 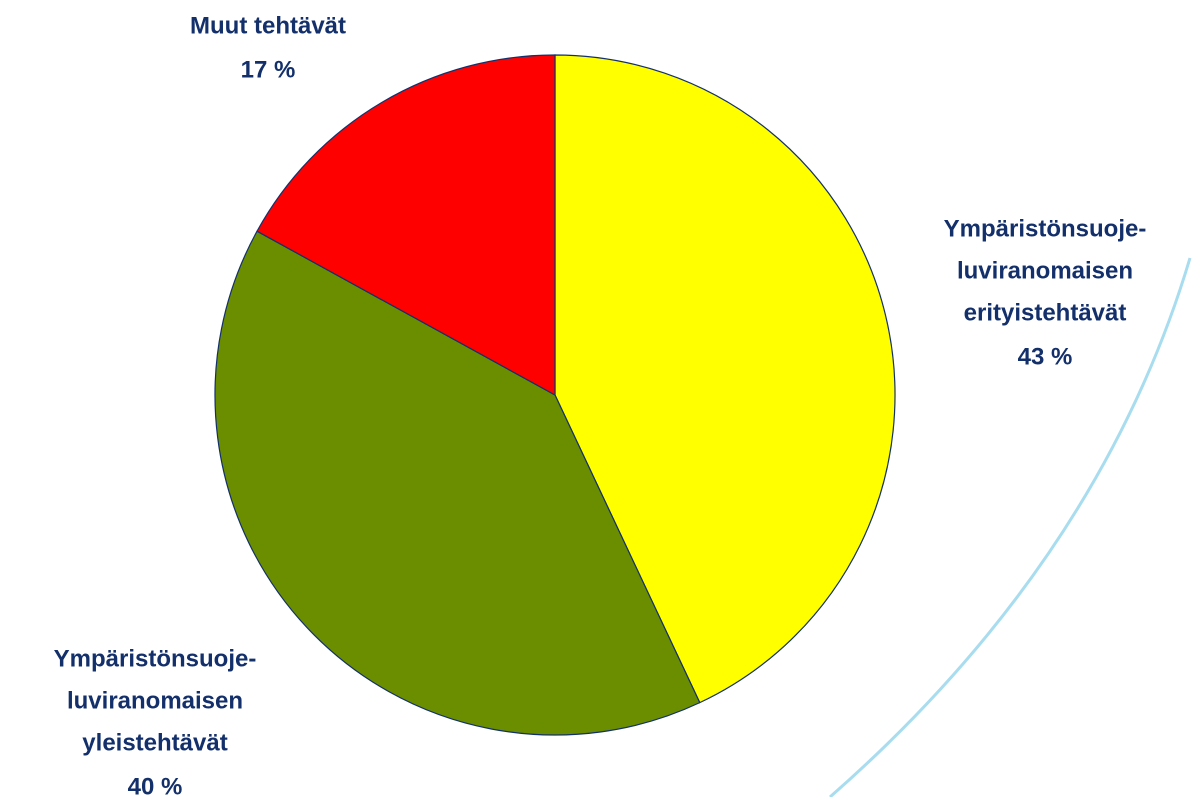 I want to click on value-label: 17 %, so click(x=268, y=69).